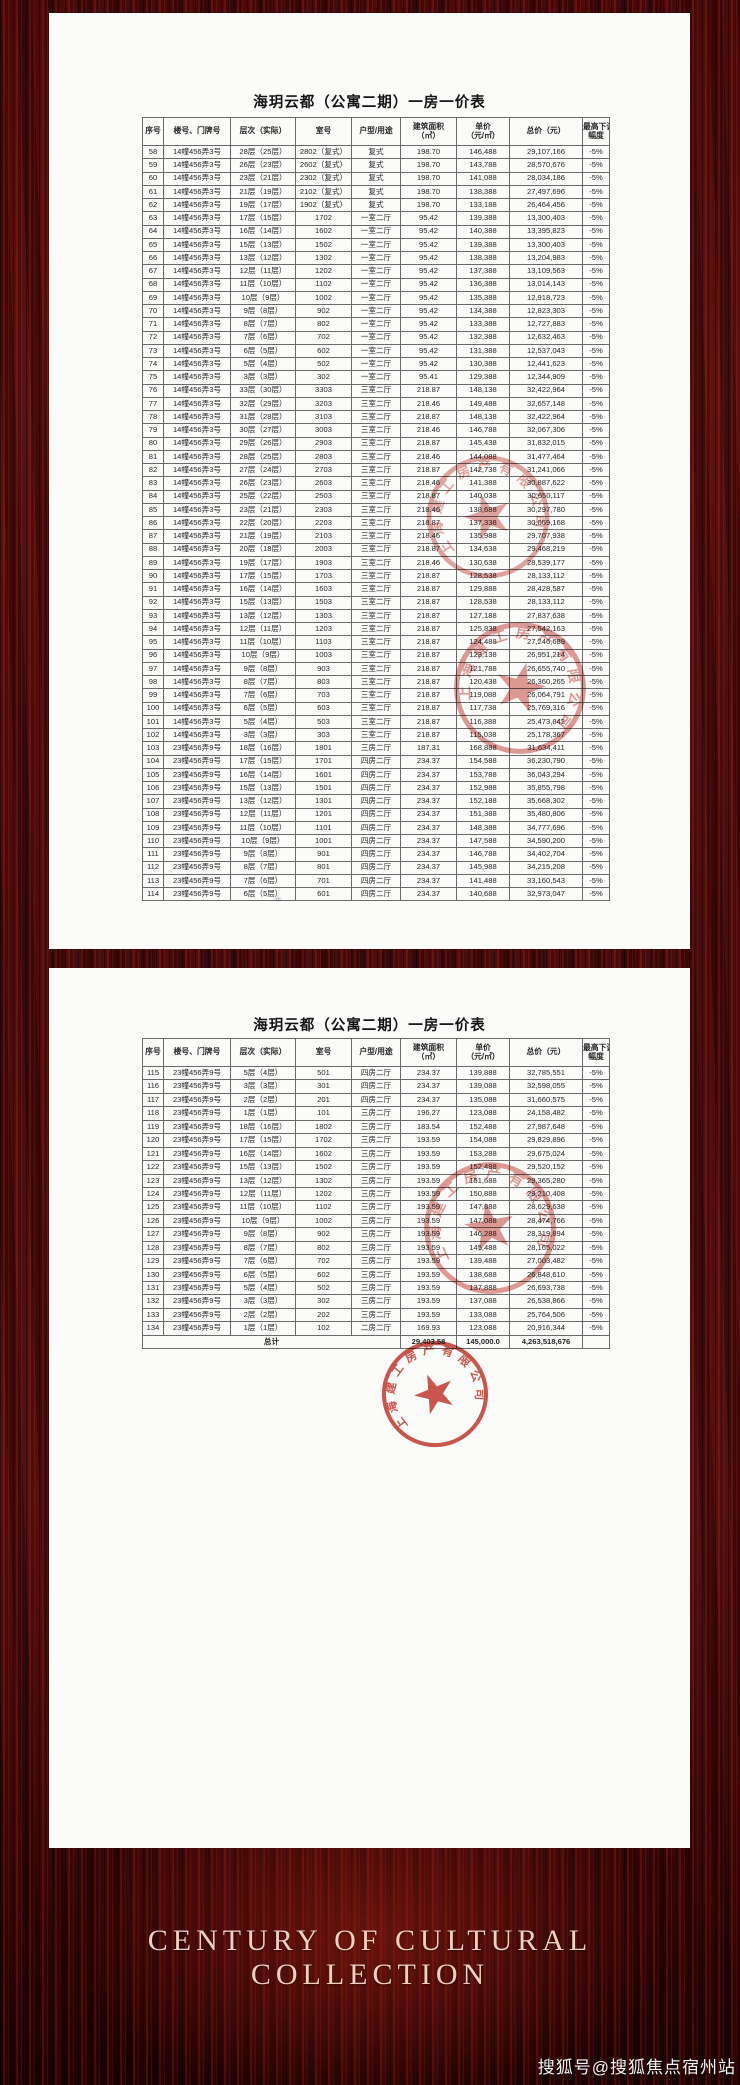 The image size is (740, 2085). I want to click on table-cell: 17层（15层）, so click(263, 218).